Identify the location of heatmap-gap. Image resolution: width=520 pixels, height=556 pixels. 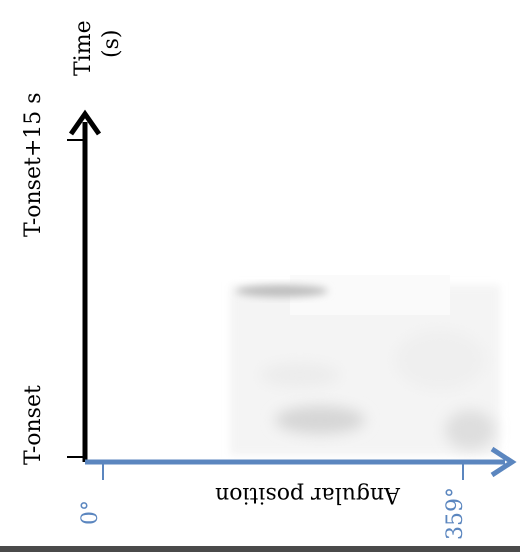
(370, 295).